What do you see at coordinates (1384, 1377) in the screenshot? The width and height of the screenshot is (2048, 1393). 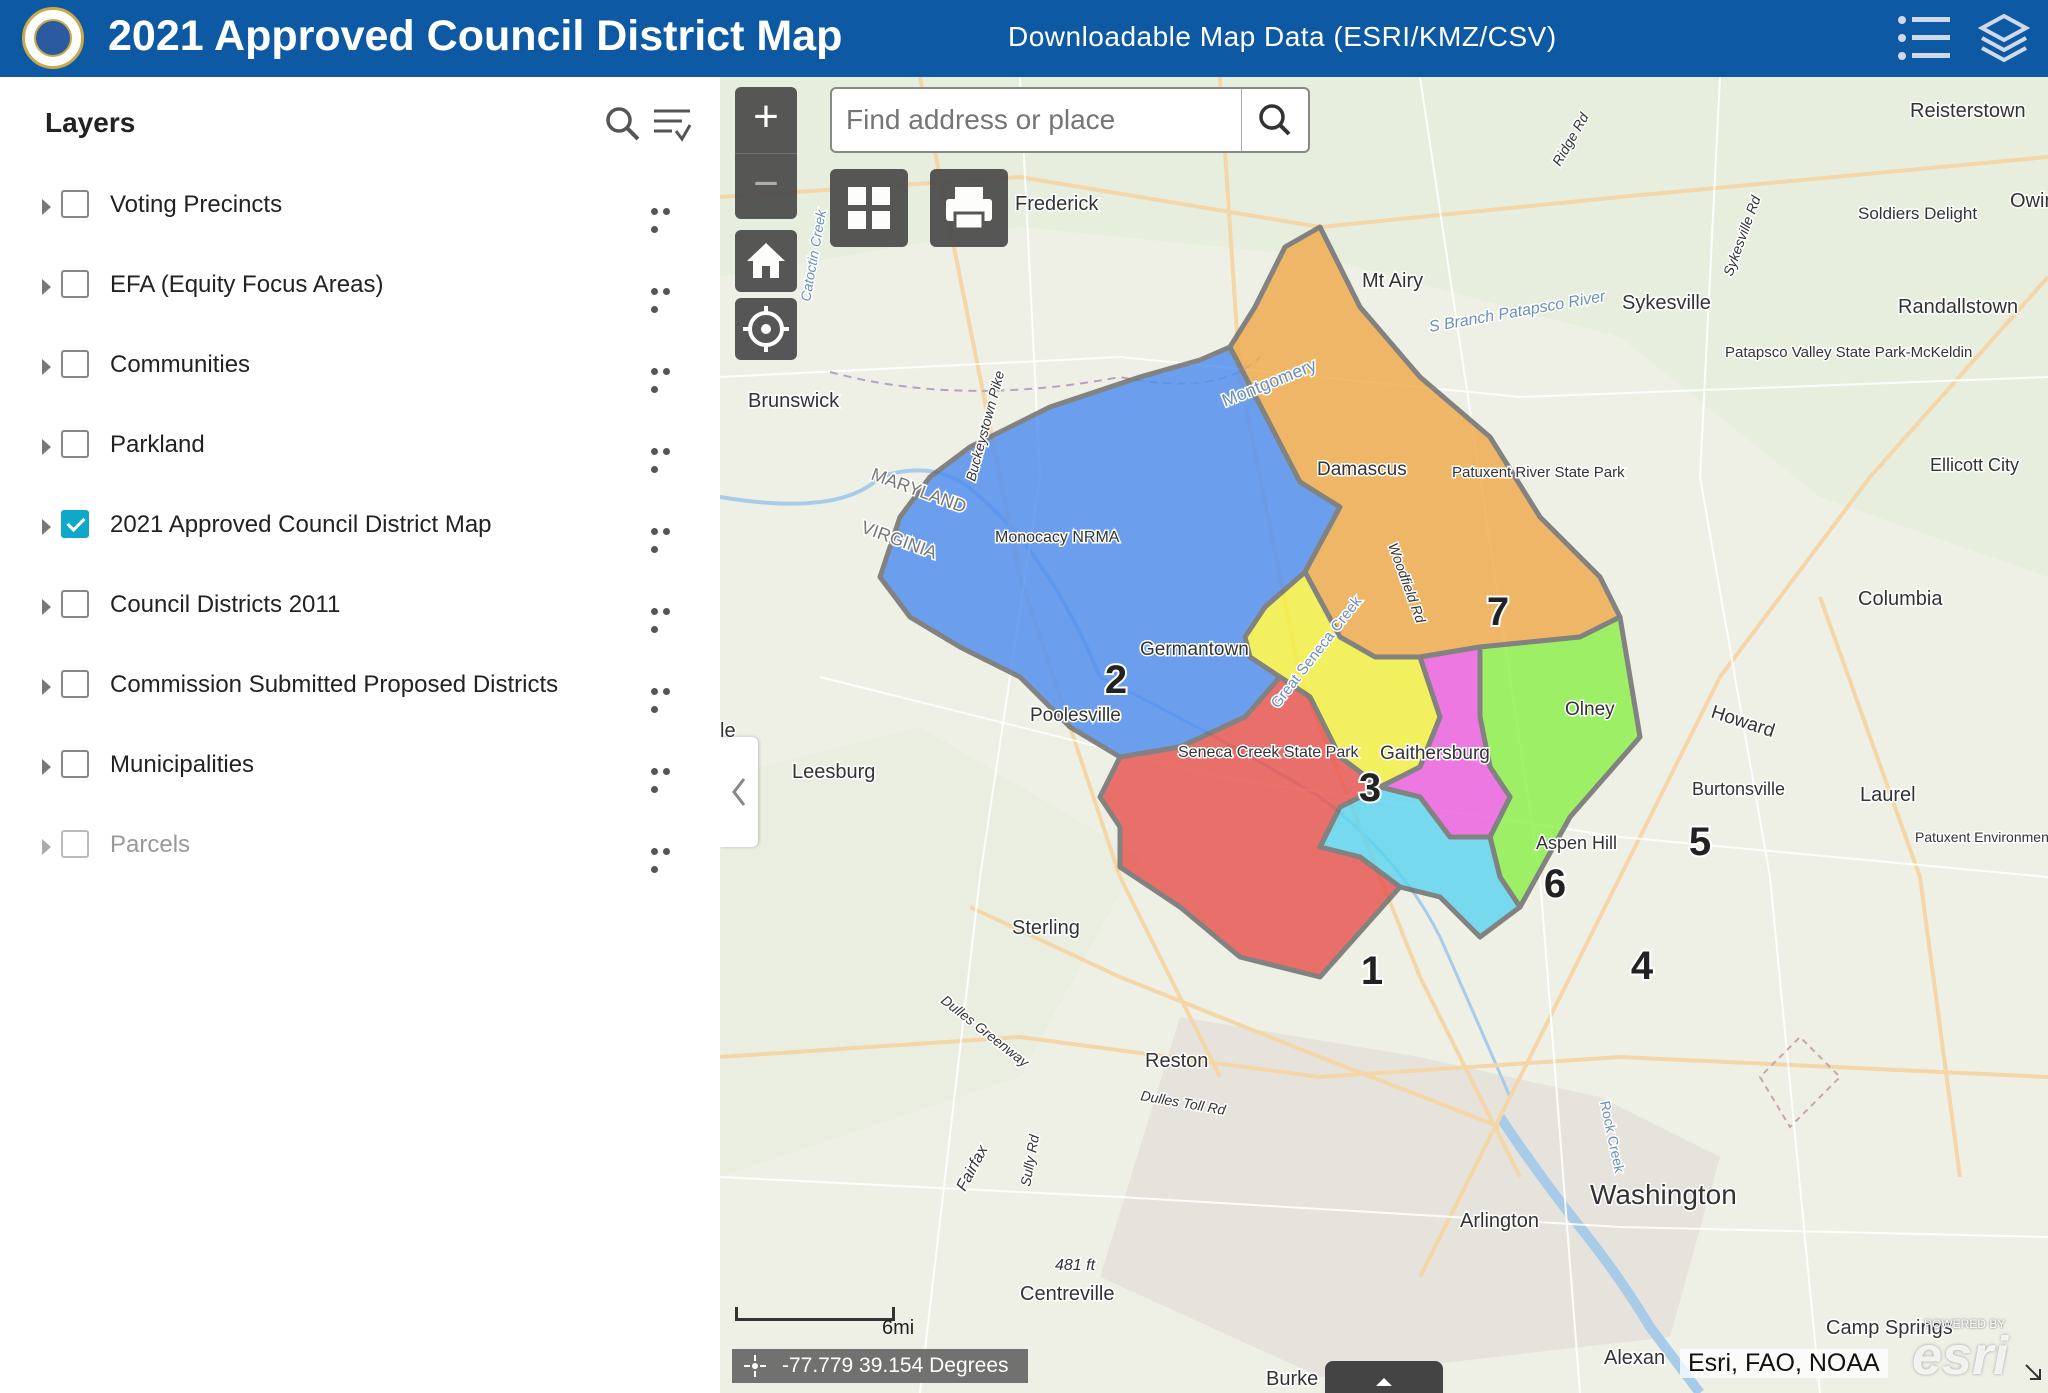 I see `attribute-table-toggle` at bounding box center [1384, 1377].